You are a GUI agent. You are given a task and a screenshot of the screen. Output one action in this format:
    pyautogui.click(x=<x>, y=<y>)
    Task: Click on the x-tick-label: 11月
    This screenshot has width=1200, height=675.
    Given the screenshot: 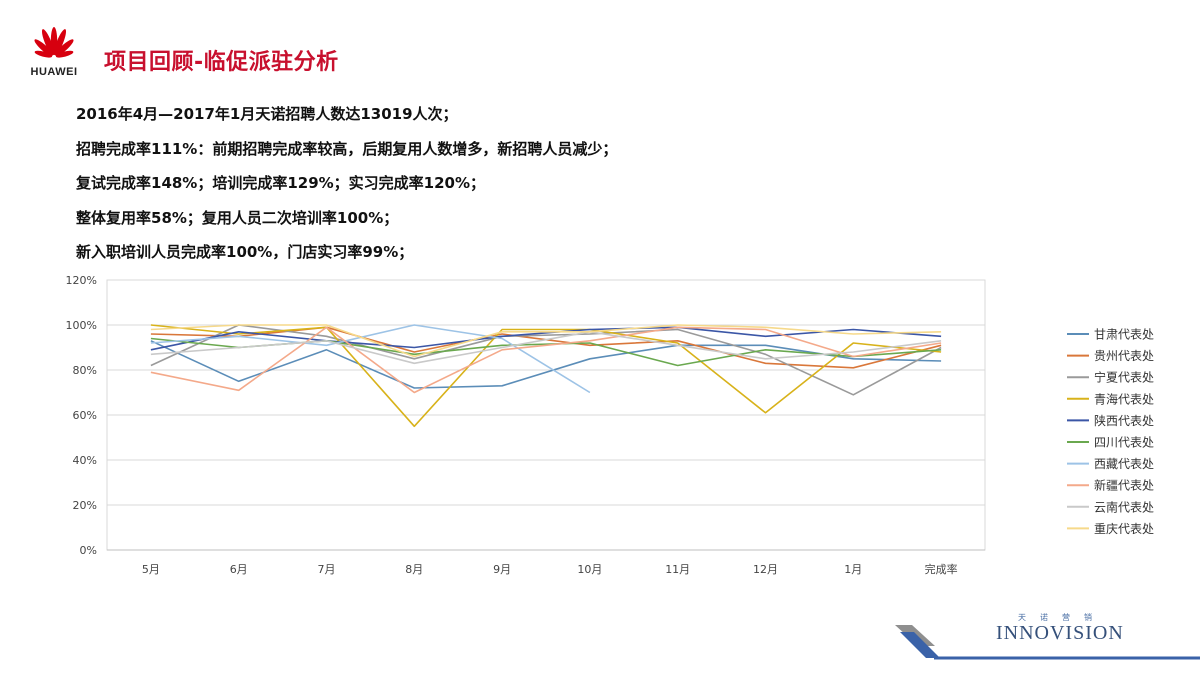 What is the action you would take?
    pyautogui.click(x=677, y=569)
    